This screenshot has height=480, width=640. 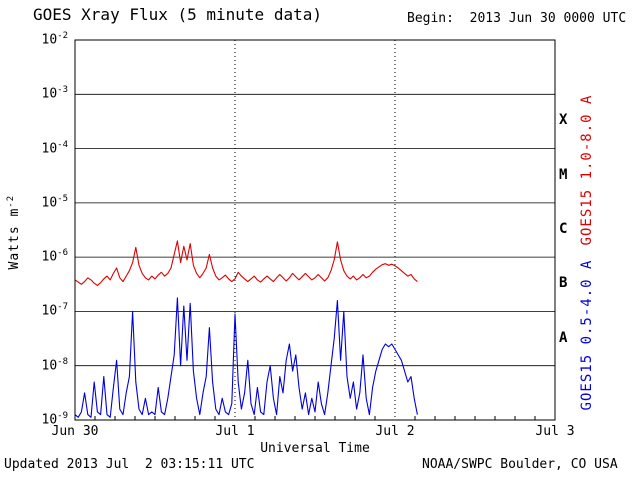 I want to click on short-channel-flux-line, so click(x=246, y=357).